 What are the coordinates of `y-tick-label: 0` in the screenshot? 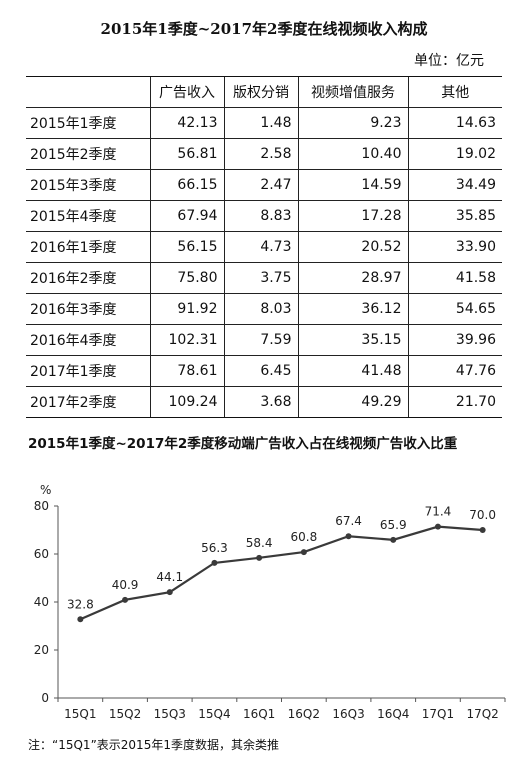 It's located at (45, 698).